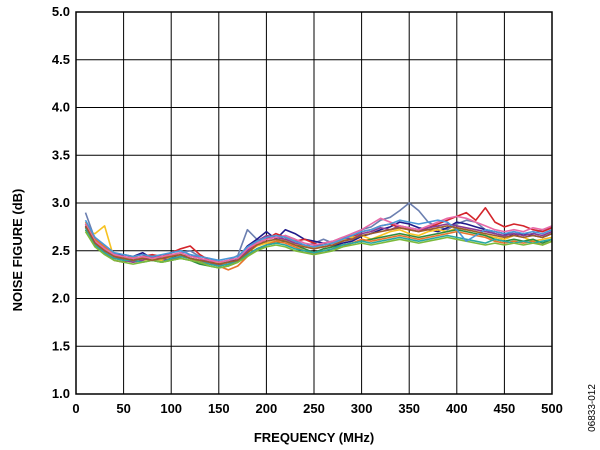  Describe the element at coordinates (61, 107) in the screenshot. I see `y-tick-label: 4.0` at that location.